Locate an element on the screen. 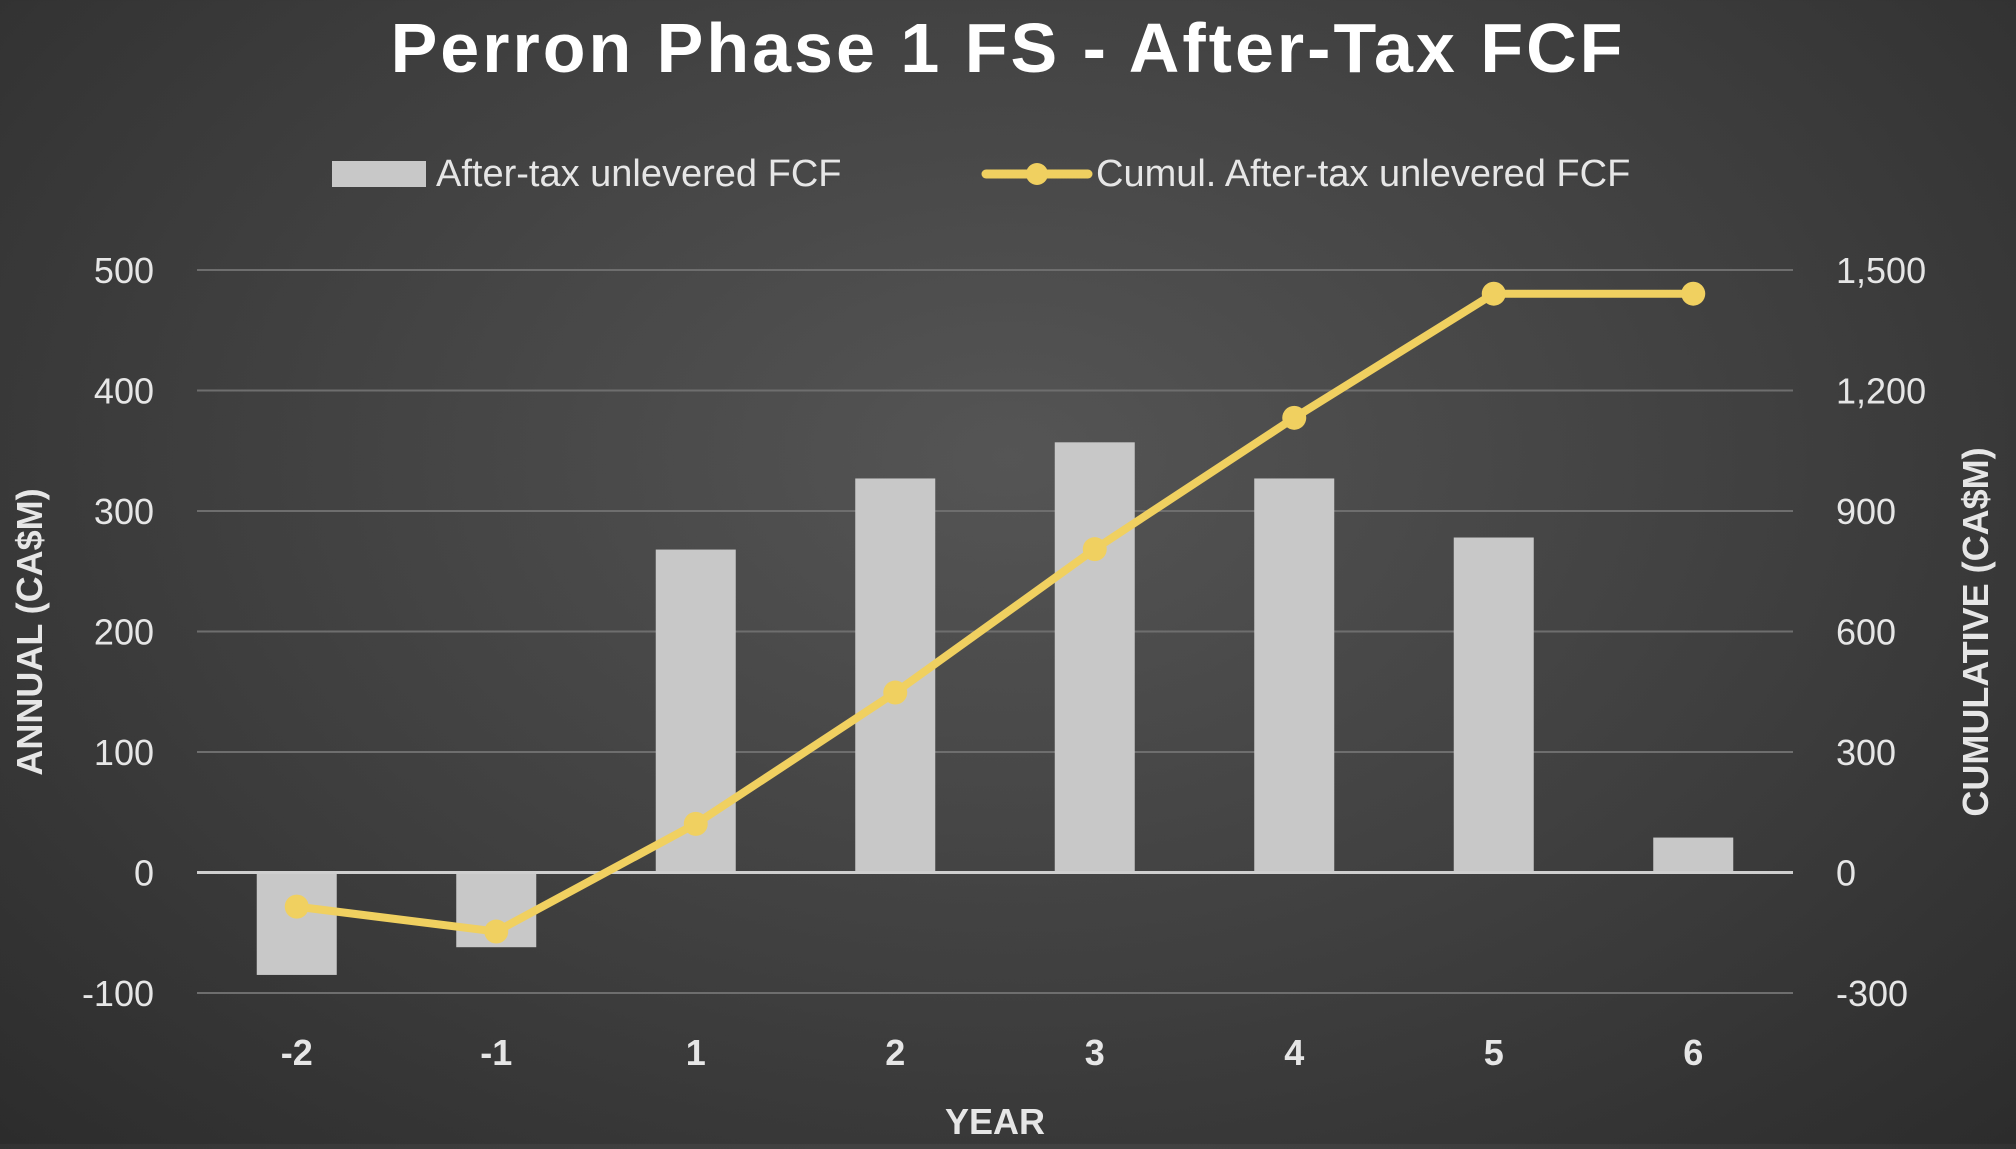 The height and width of the screenshot is (1149, 2016). y-axis-title: ANNUAL (CA$M) is located at coordinates (29, 631).